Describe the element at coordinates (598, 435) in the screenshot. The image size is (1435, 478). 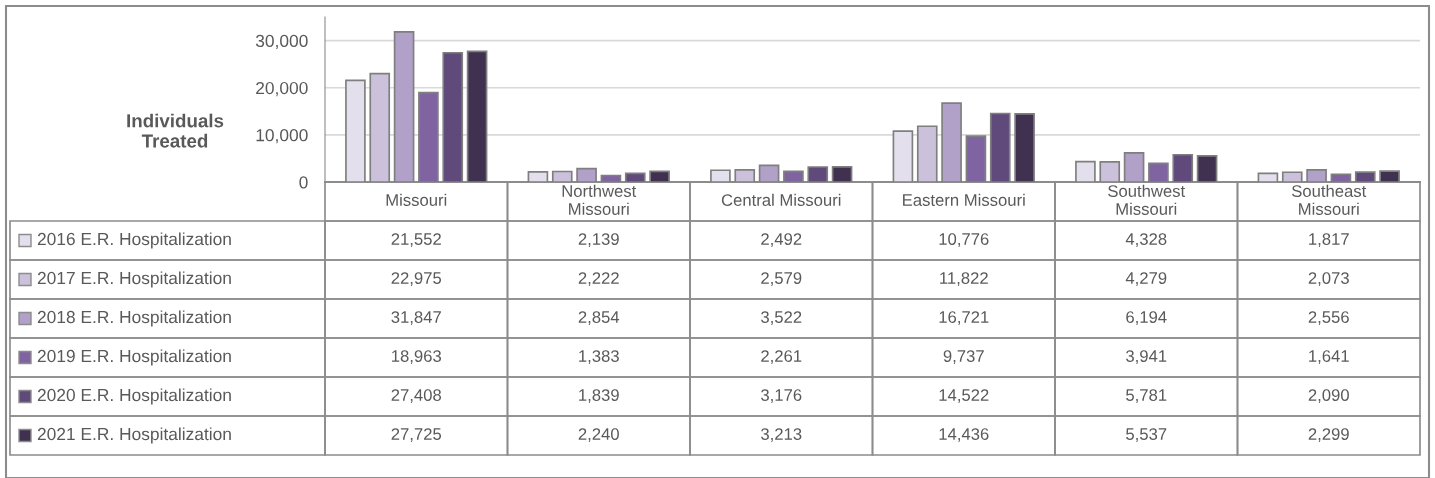
I see `data-label: 2,240` at that location.